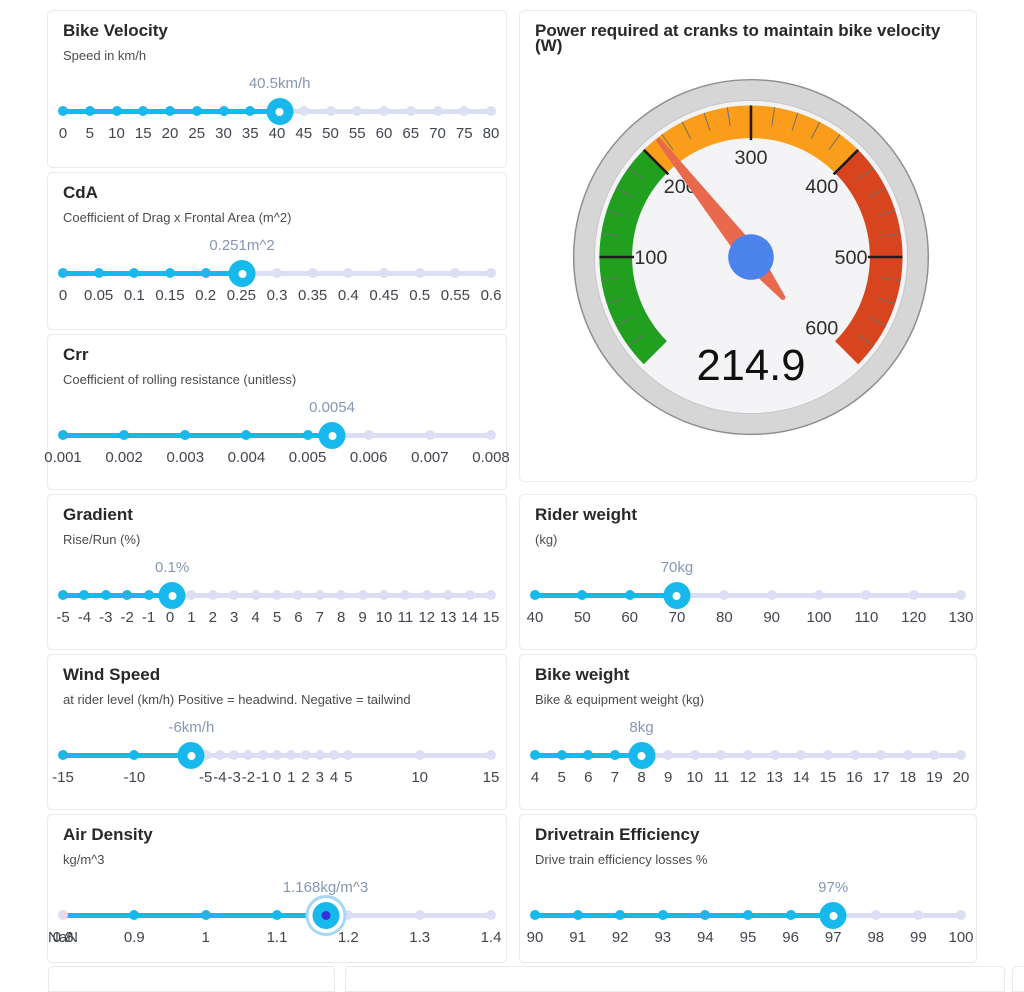 Image resolution: width=1024 pixels, height=992 pixels. I want to click on slider-tick-label: 75, so click(464, 133).